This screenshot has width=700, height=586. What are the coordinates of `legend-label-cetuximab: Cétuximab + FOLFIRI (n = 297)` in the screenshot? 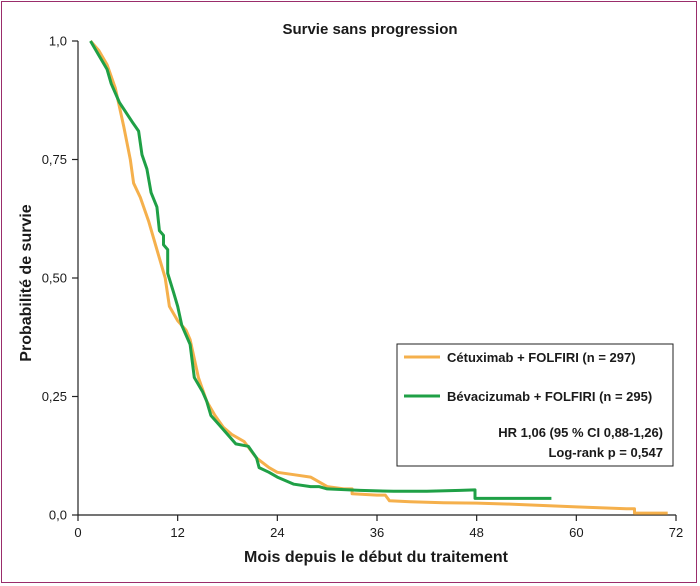 It's located at (541, 357).